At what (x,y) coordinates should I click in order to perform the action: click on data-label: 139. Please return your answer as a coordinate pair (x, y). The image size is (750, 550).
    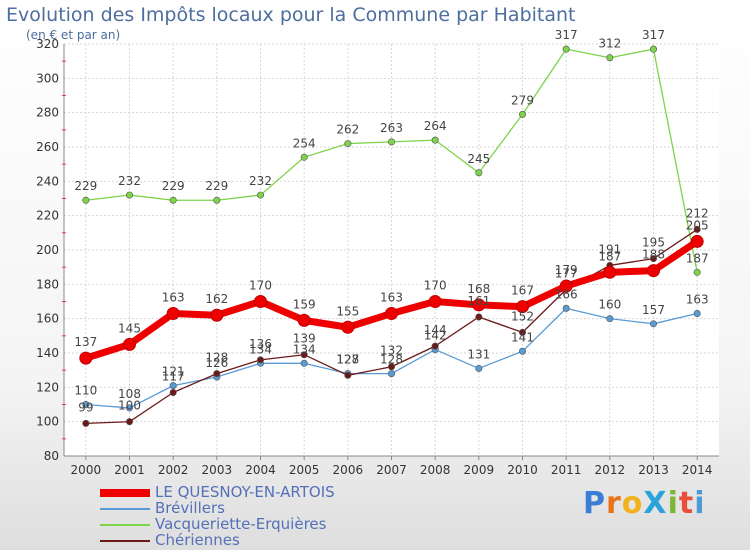
    Looking at the image, I should click on (304, 339).